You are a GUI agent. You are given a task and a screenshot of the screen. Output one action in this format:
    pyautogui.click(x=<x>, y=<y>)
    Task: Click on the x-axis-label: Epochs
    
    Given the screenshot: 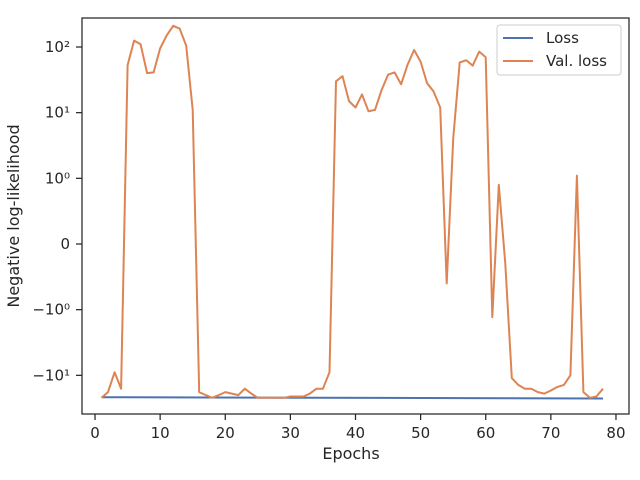 What is the action you would take?
    pyautogui.click(x=350, y=453)
    